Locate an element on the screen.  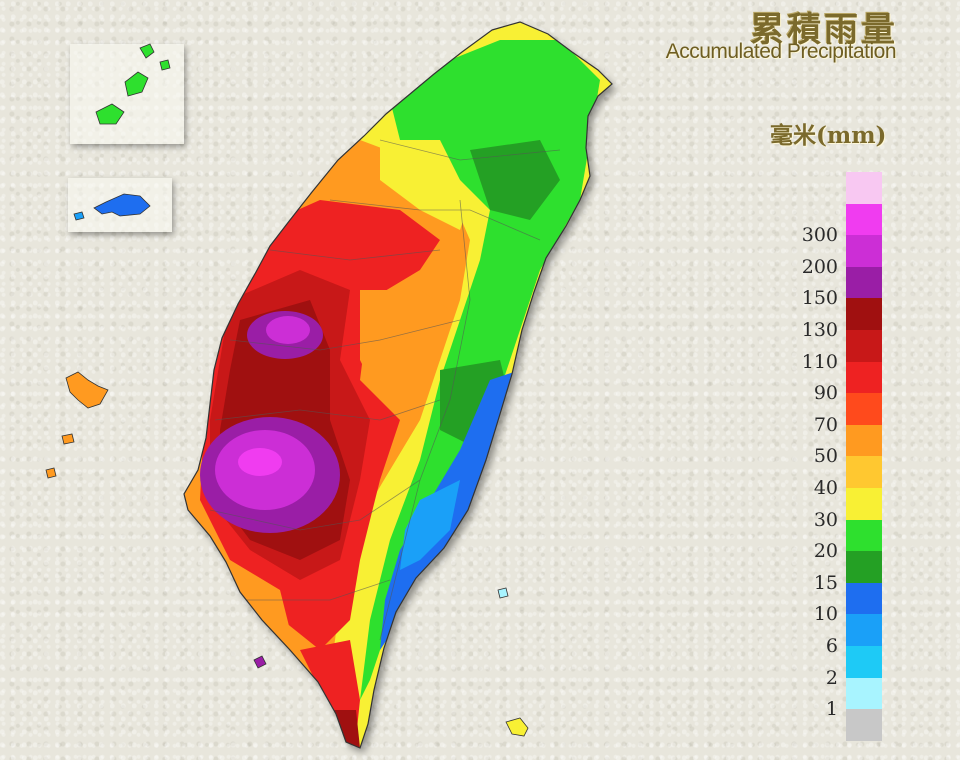
legend-label: 110 is located at coordinates (819, 361).